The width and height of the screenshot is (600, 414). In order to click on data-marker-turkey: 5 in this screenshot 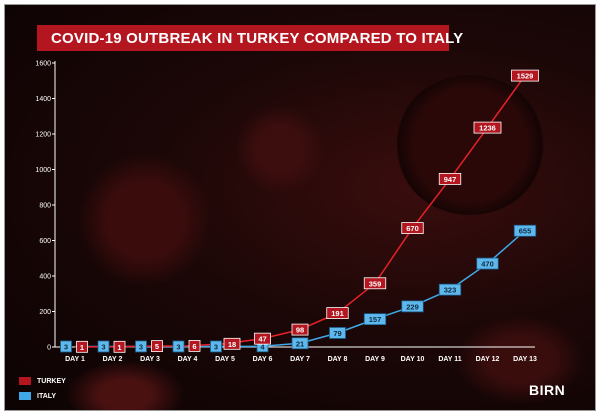, I will do `click(157, 346)`.